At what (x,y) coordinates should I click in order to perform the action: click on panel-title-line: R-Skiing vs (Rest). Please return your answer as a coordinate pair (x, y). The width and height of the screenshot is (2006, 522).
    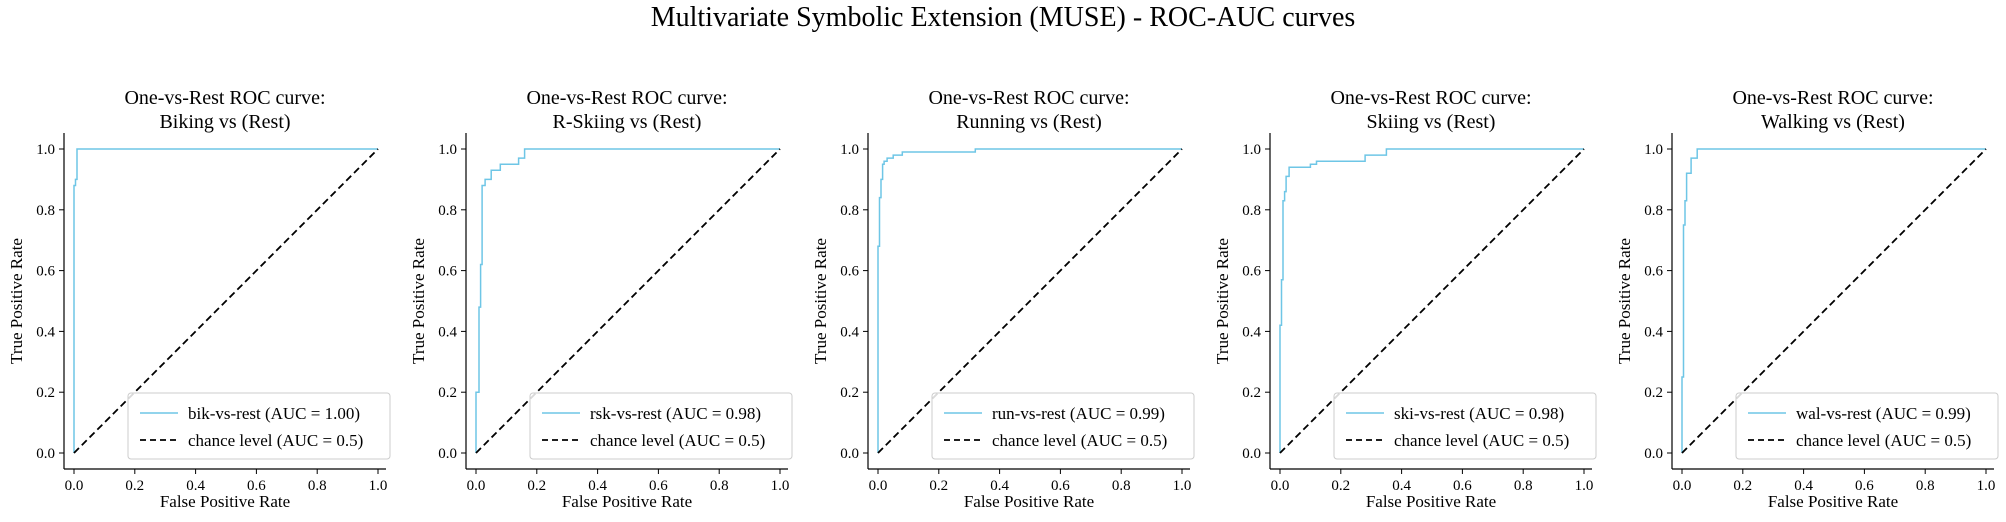
    Looking at the image, I should click on (627, 122).